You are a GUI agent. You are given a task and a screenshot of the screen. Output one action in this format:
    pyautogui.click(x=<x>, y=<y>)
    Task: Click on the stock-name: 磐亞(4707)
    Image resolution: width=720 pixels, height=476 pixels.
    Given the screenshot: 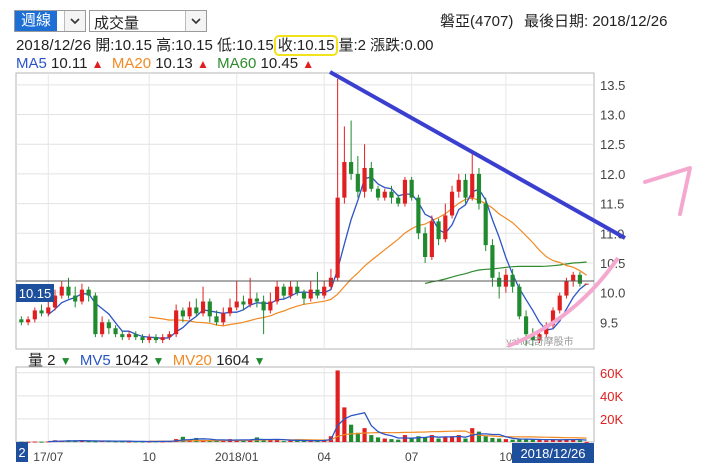 What is the action you would take?
    pyautogui.click(x=477, y=21)
    